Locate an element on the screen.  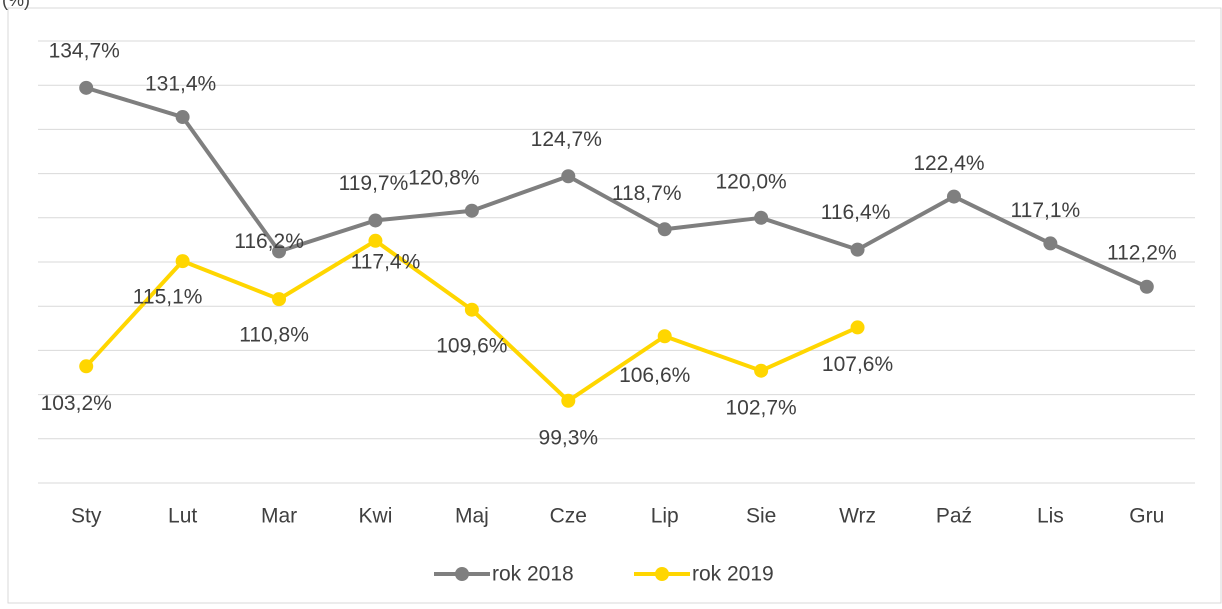
x-tick-label: Paź is located at coordinates (954, 516).